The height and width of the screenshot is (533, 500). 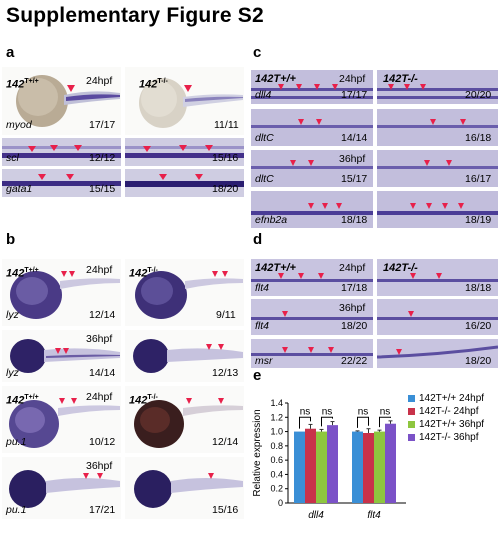 I want to click on count-label: 20/20, so click(x=478, y=95).